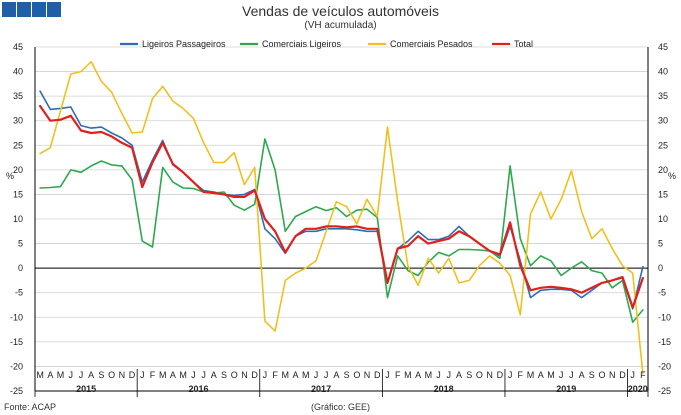  What do you see at coordinates (663, 96) in the screenshot?
I see `y-tick-label-right: 35` at bounding box center [663, 96].